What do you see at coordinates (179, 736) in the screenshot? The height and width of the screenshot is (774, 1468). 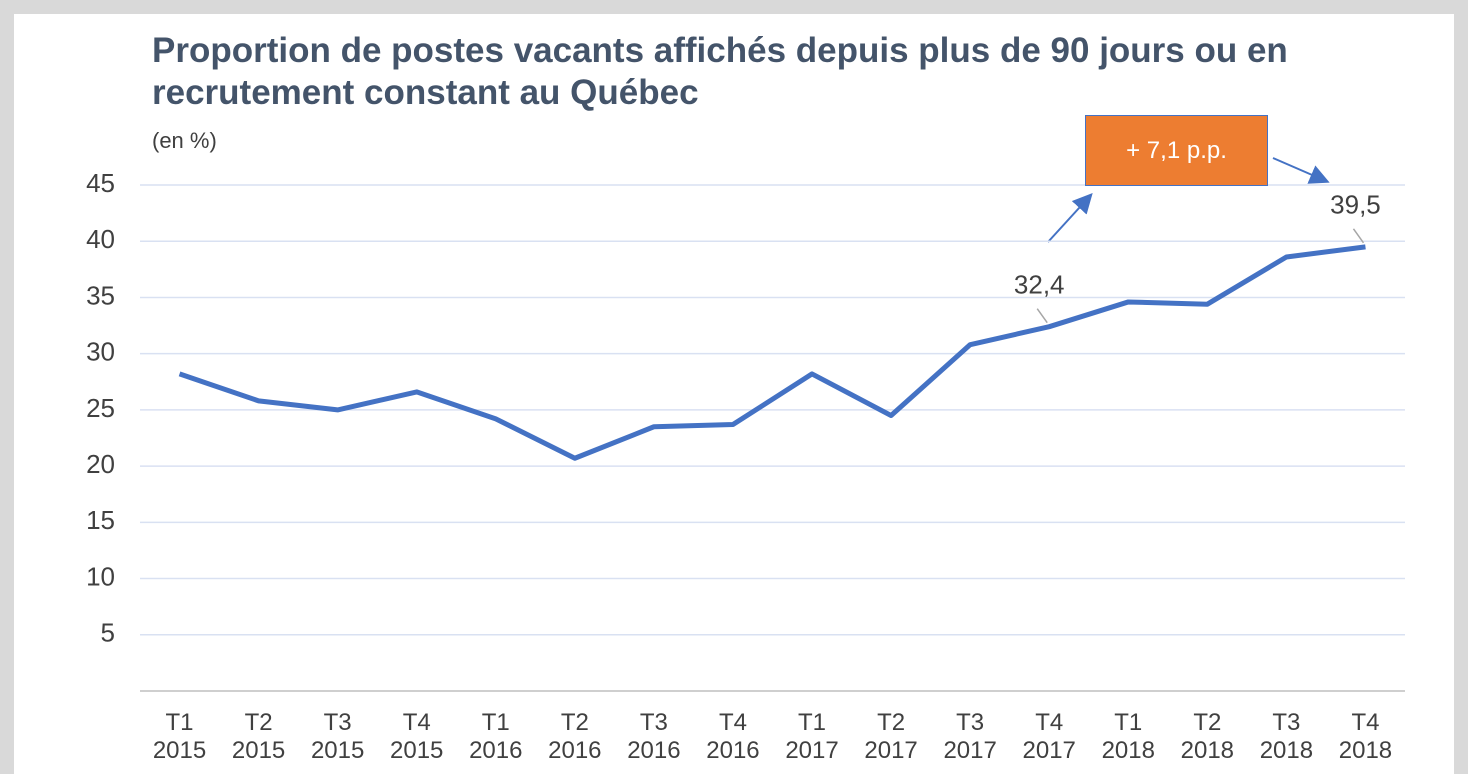 I see `x-tick-label: T1 2015` at bounding box center [179, 736].